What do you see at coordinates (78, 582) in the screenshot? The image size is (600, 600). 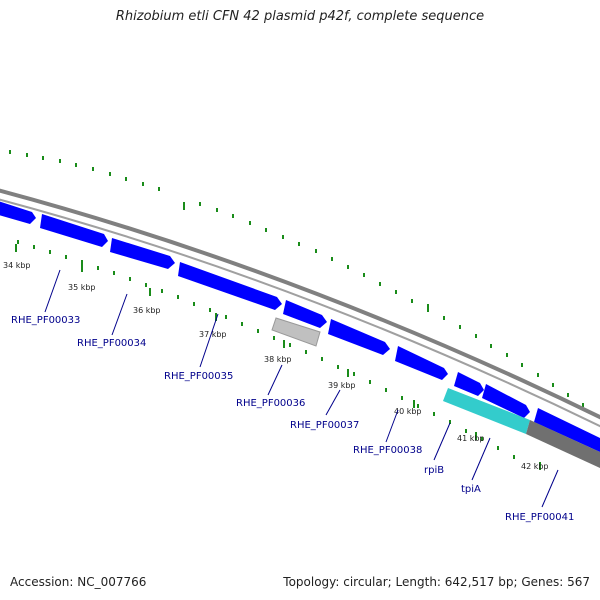 I see `accession-text: Accession: NC_007766` at bounding box center [78, 582].